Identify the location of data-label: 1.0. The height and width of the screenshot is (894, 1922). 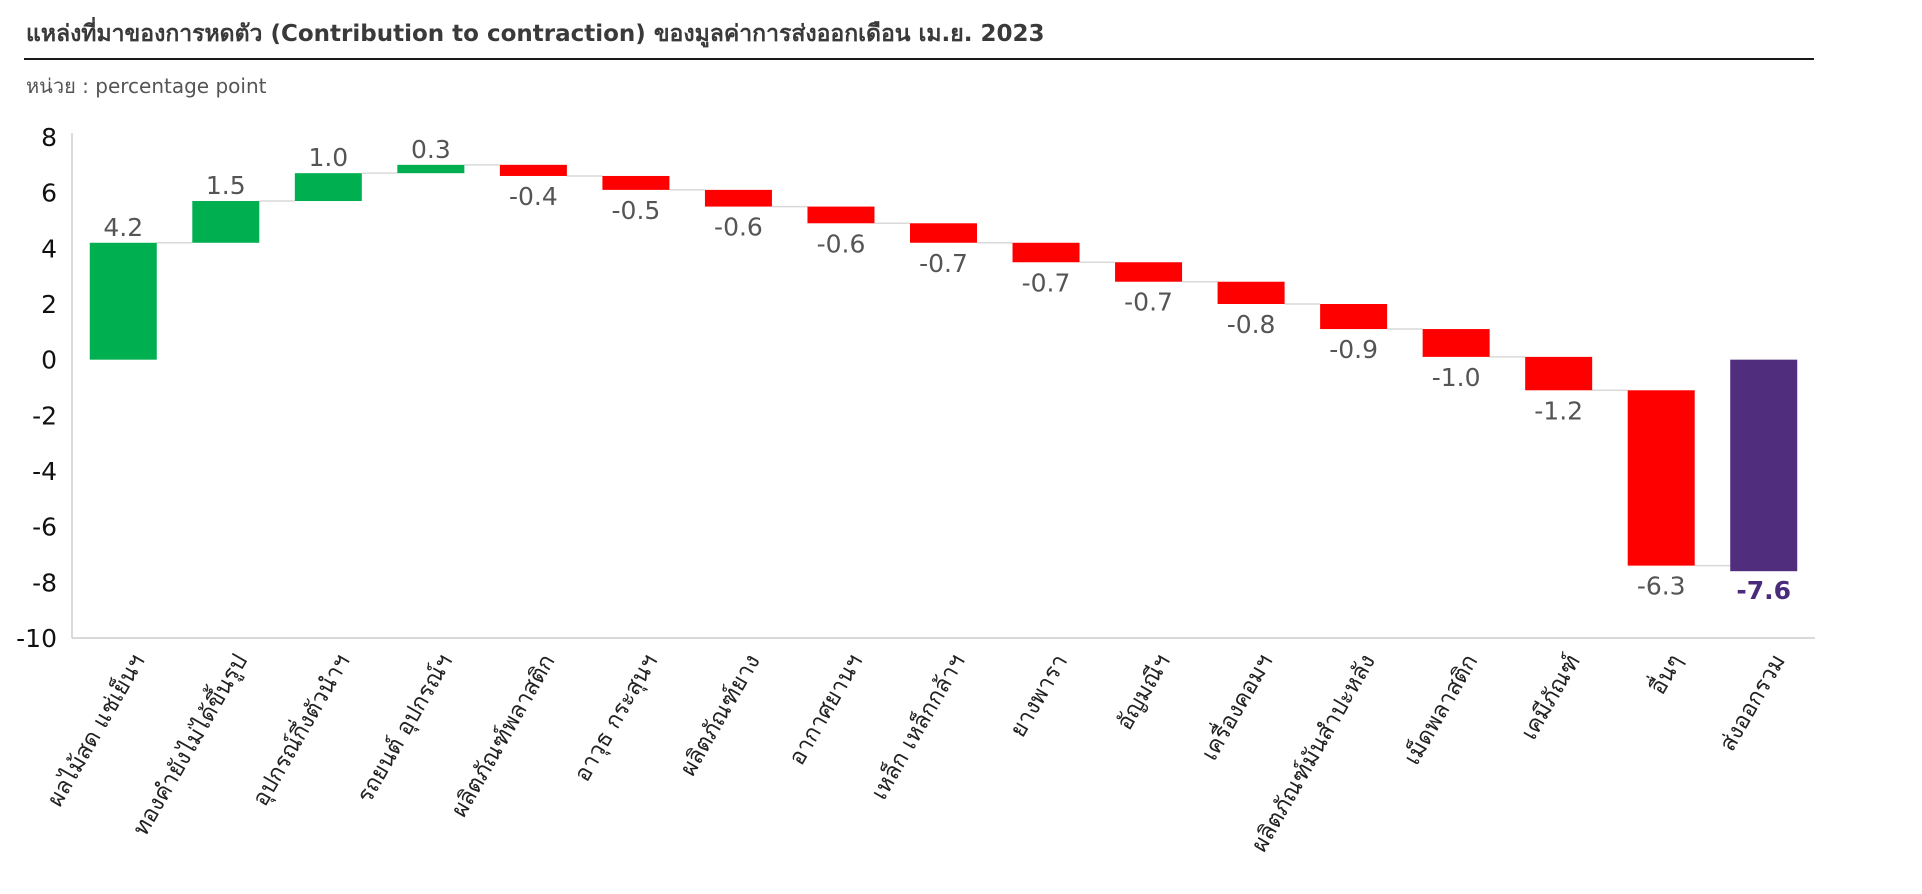
(328, 157).